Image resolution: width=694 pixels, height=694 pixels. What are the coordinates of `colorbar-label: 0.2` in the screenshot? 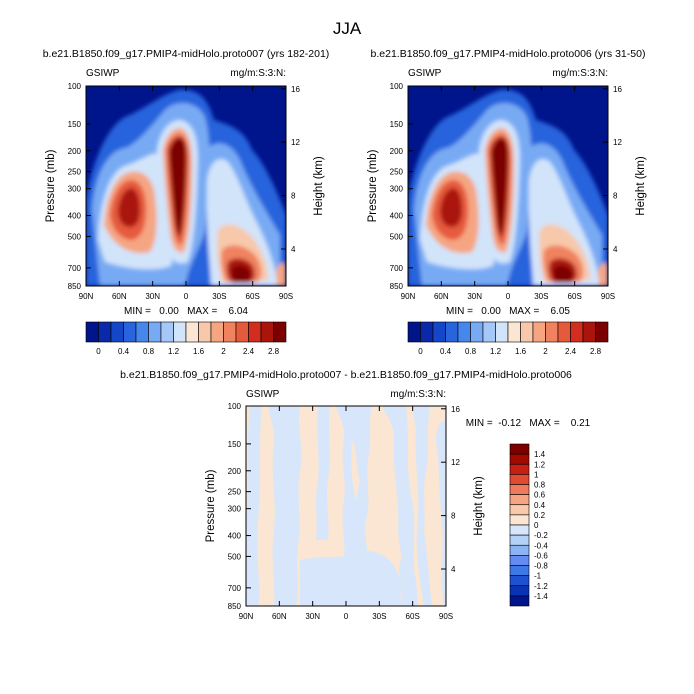 It's located at (540, 515).